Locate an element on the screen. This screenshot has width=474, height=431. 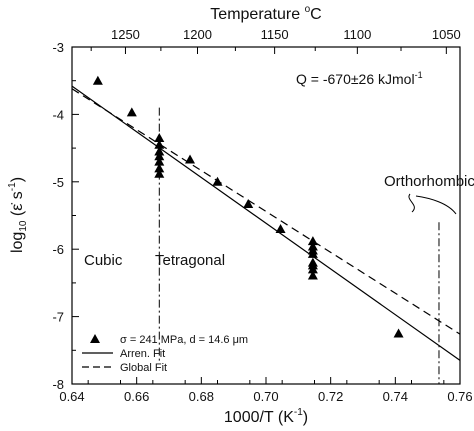
x-tick-label: 0.64 is located at coordinates (71, 396).